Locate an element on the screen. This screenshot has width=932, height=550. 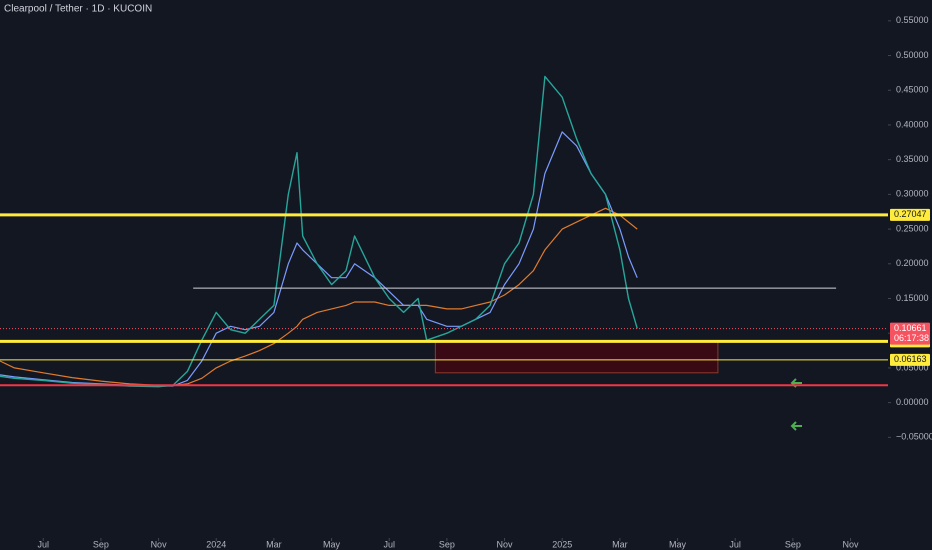
y-tick-label: 0.00000 is located at coordinates (912, 402).